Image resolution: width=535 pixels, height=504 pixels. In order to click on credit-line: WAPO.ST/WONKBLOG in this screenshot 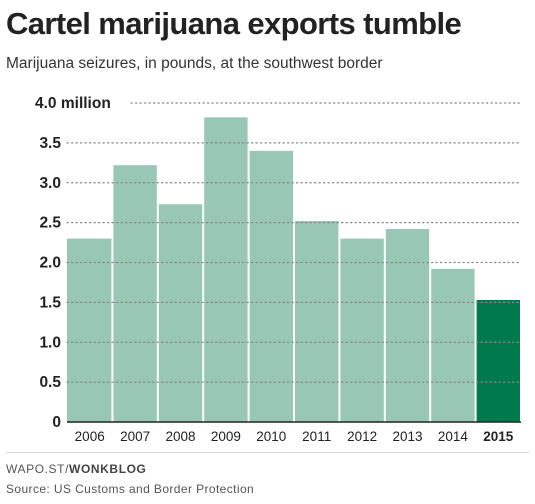, I will do `click(76, 469)`.